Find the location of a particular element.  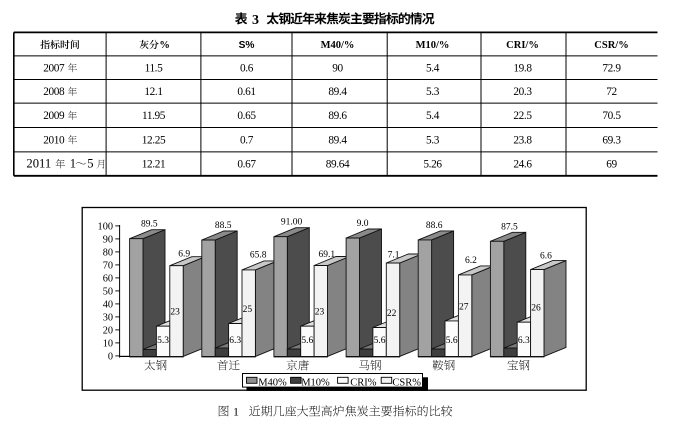

svg-text: CSR/% is located at coordinates (611, 45).